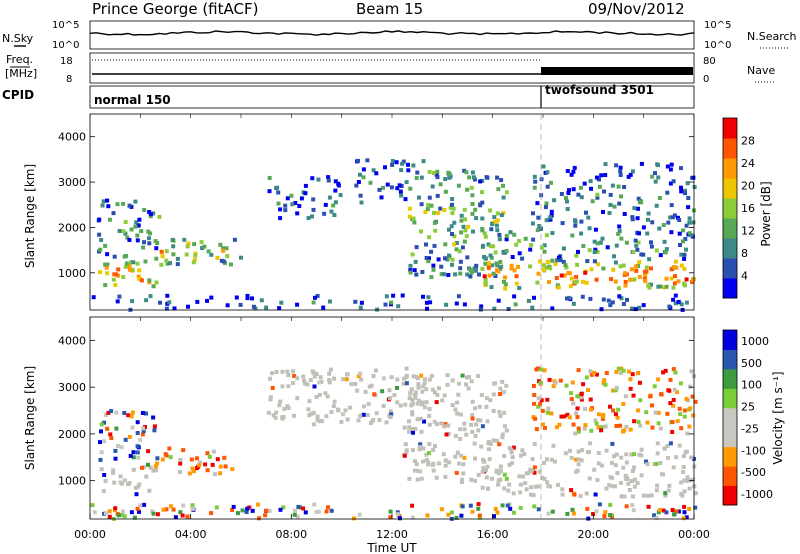 This screenshot has width=800, height=554. Describe the element at coordinates (753, 472) in the screenshot. I see `velocity-colorbar-tick: -500` at that location.